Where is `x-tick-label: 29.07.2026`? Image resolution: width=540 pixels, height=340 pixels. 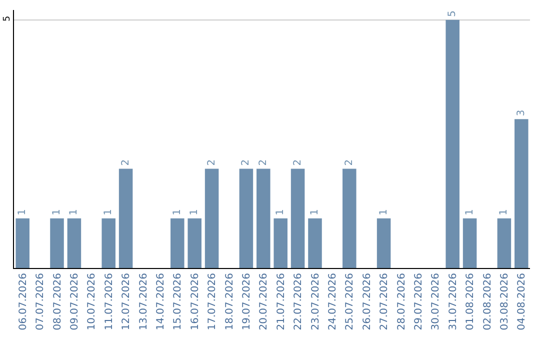
x-tick-label: 29.07.2026 is located at coordinates (418, 301).